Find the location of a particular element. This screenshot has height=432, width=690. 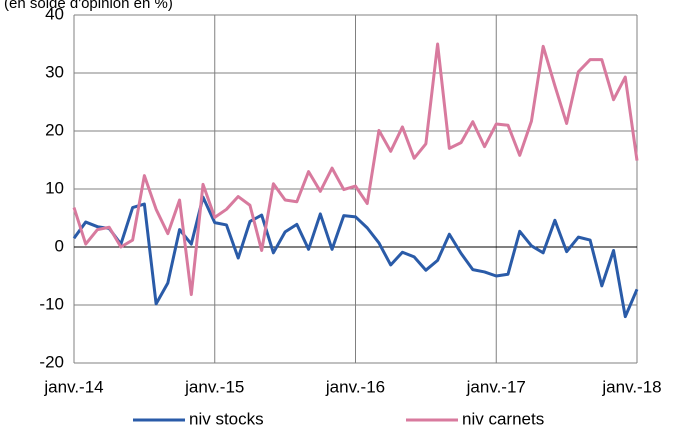

y-tick-label: 30 is located at coordinates (54, 71).